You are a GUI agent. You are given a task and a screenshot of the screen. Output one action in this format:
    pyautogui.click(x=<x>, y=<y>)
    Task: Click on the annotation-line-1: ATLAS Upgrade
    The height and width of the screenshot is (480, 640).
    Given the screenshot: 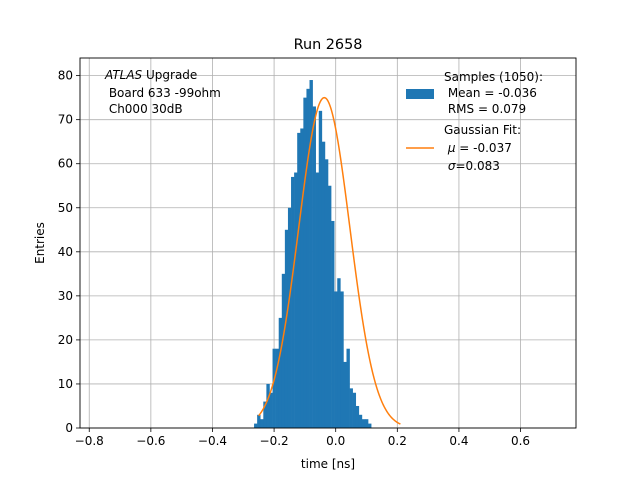 What is the action you would take?
    pyautogui.click(x=150, y=75)
    